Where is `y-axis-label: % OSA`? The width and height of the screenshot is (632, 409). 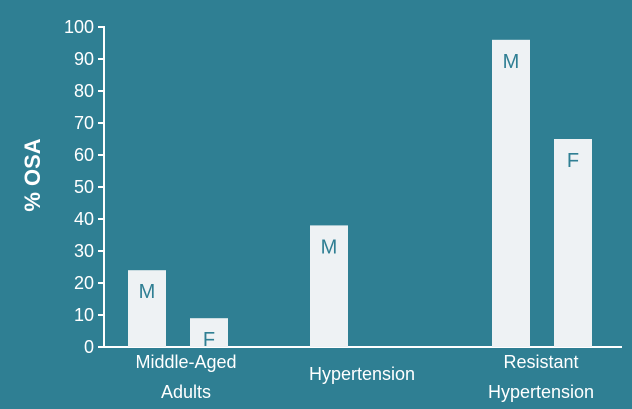
y-axis-label: % OSA is located at coordinates (32, 174).